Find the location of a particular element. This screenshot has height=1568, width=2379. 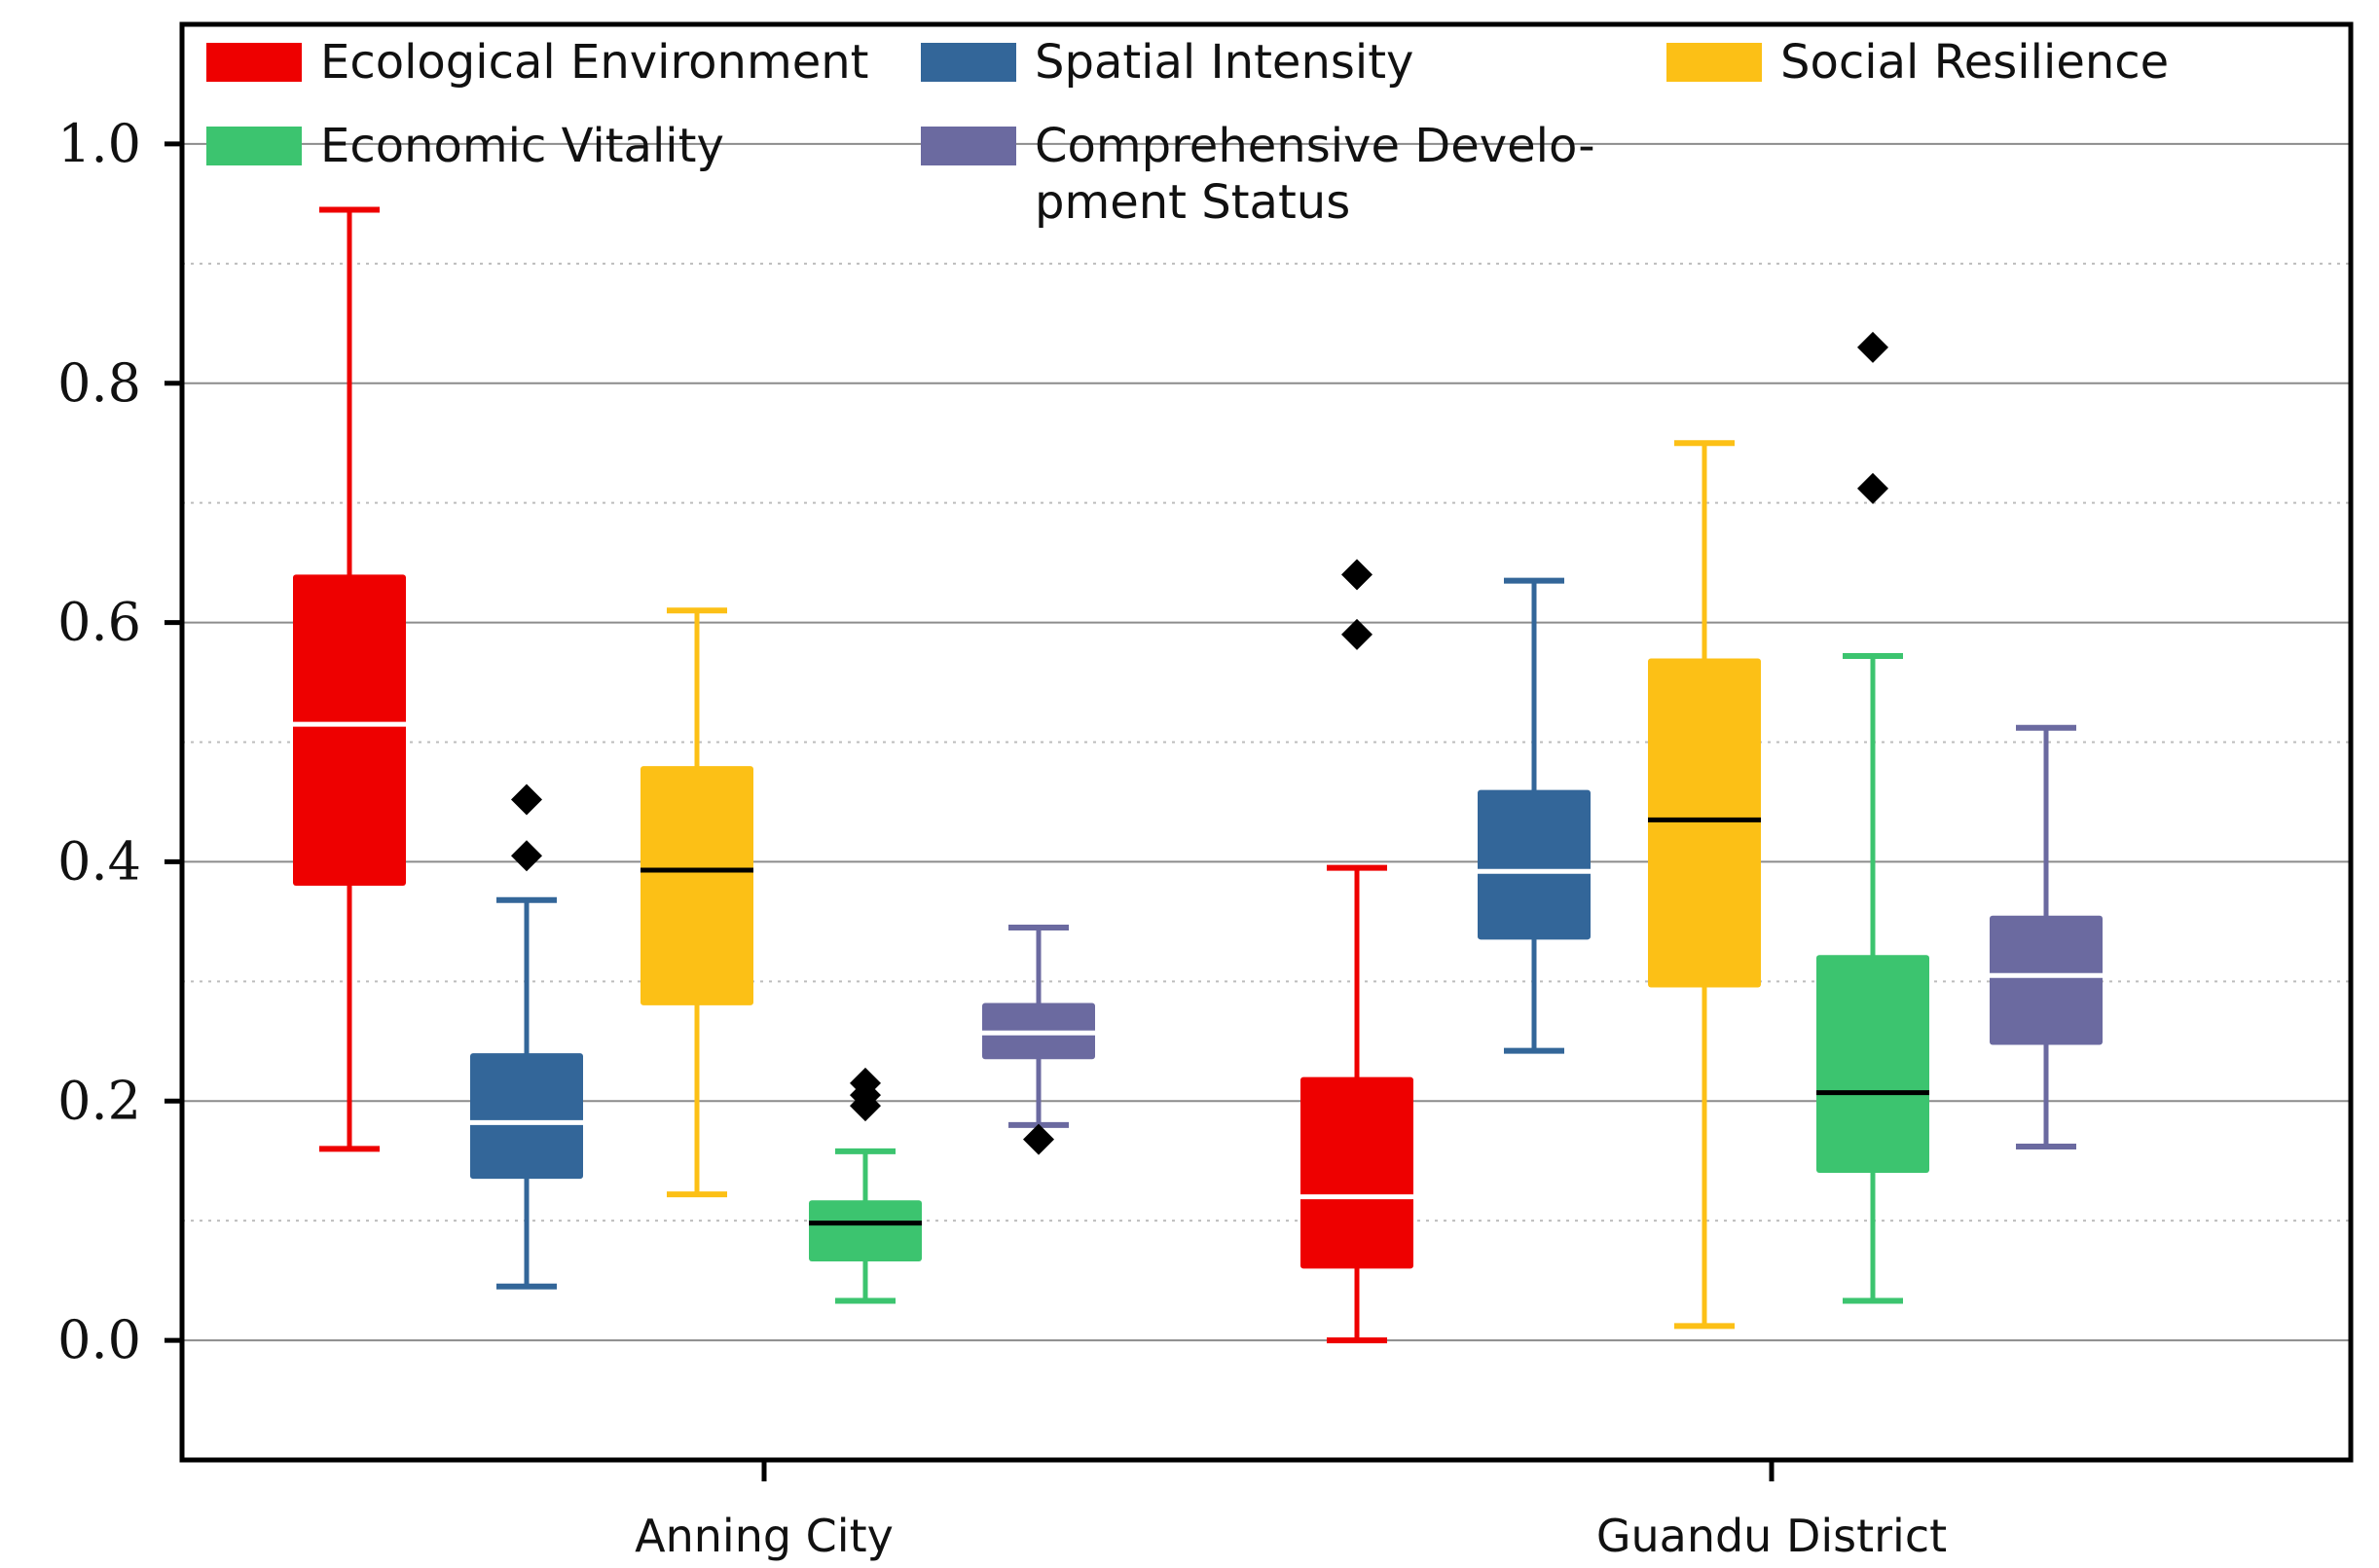

legend-label: Ecological Environment is located at coordinates (594, 62).